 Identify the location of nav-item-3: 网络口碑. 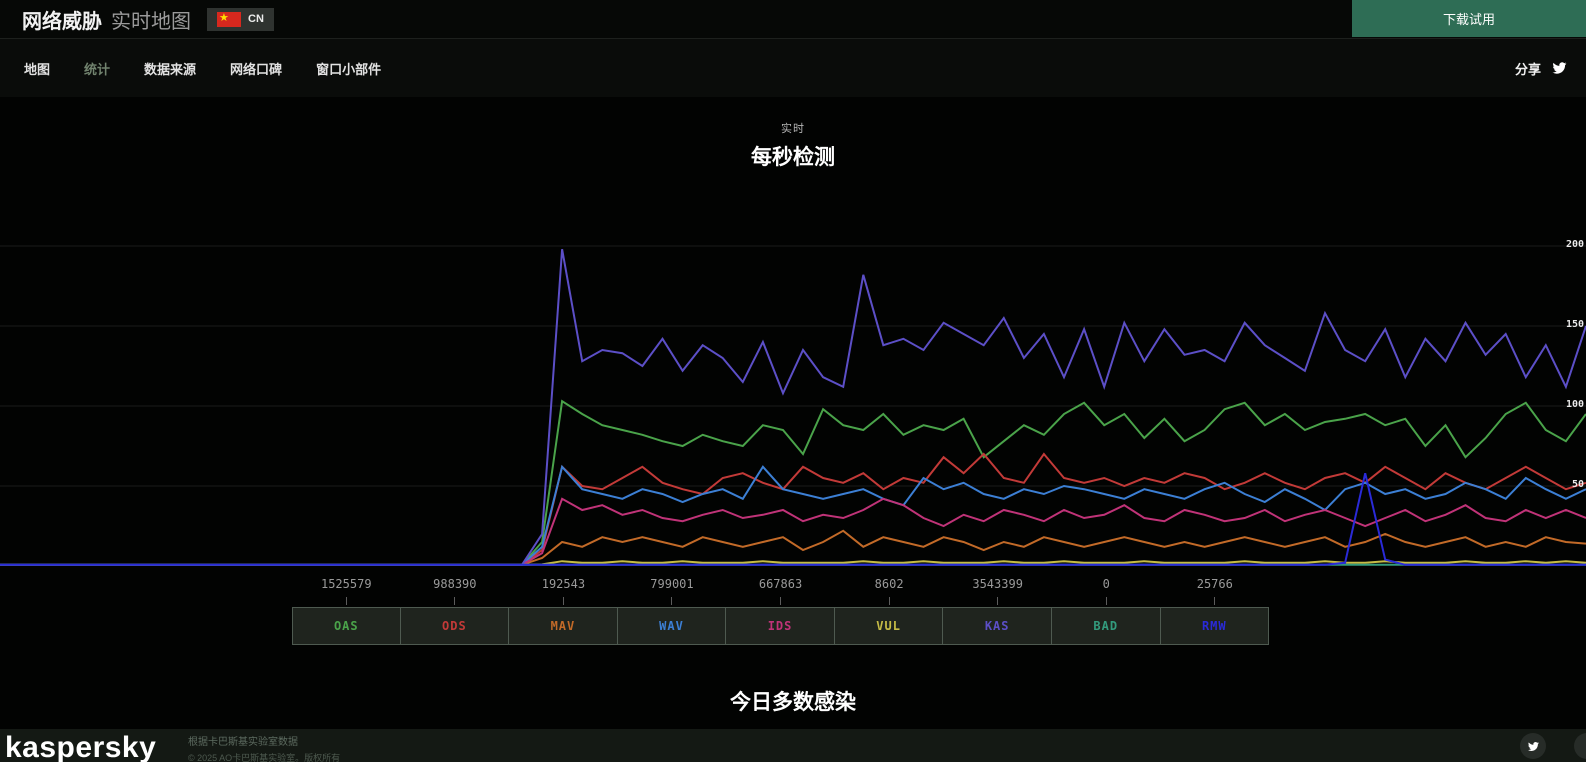
(256, 69).